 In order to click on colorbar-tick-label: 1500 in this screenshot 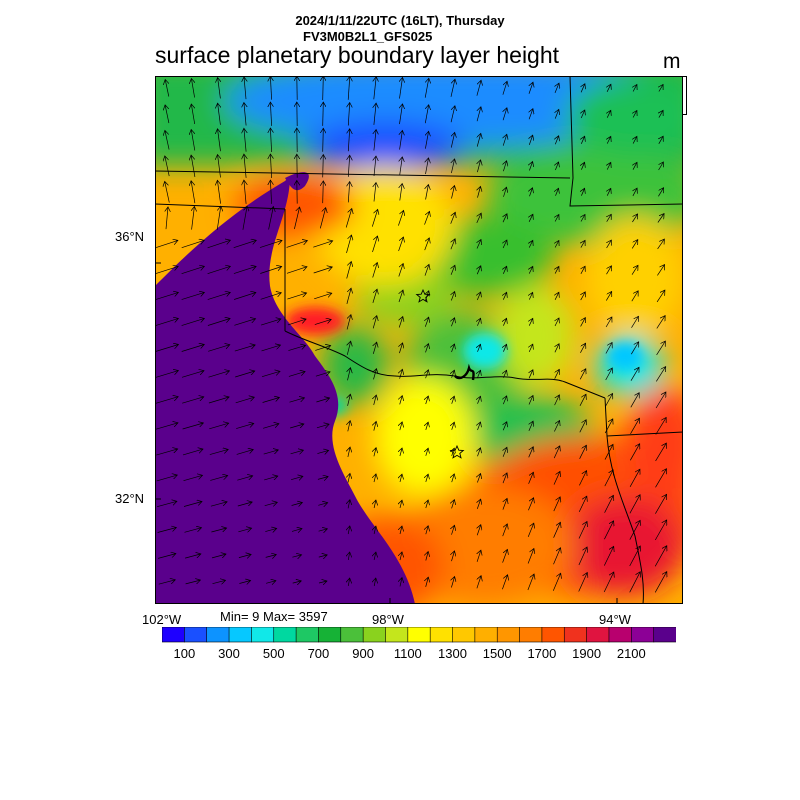, I will do `click(497, 653)`.